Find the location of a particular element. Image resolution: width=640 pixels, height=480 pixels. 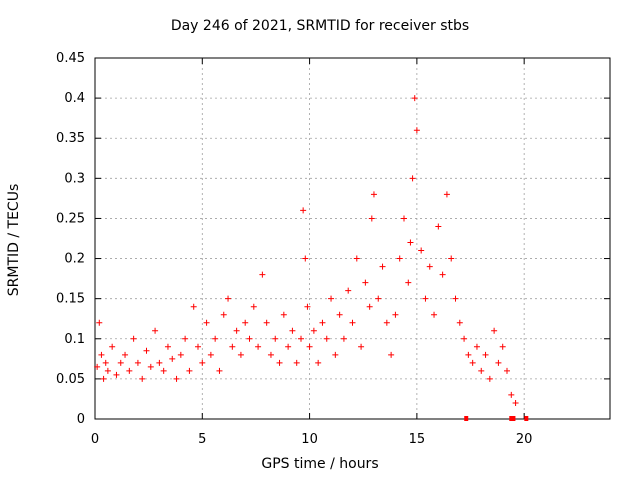

y-tick-label: 0.05 is located at coordinates (70, 379).